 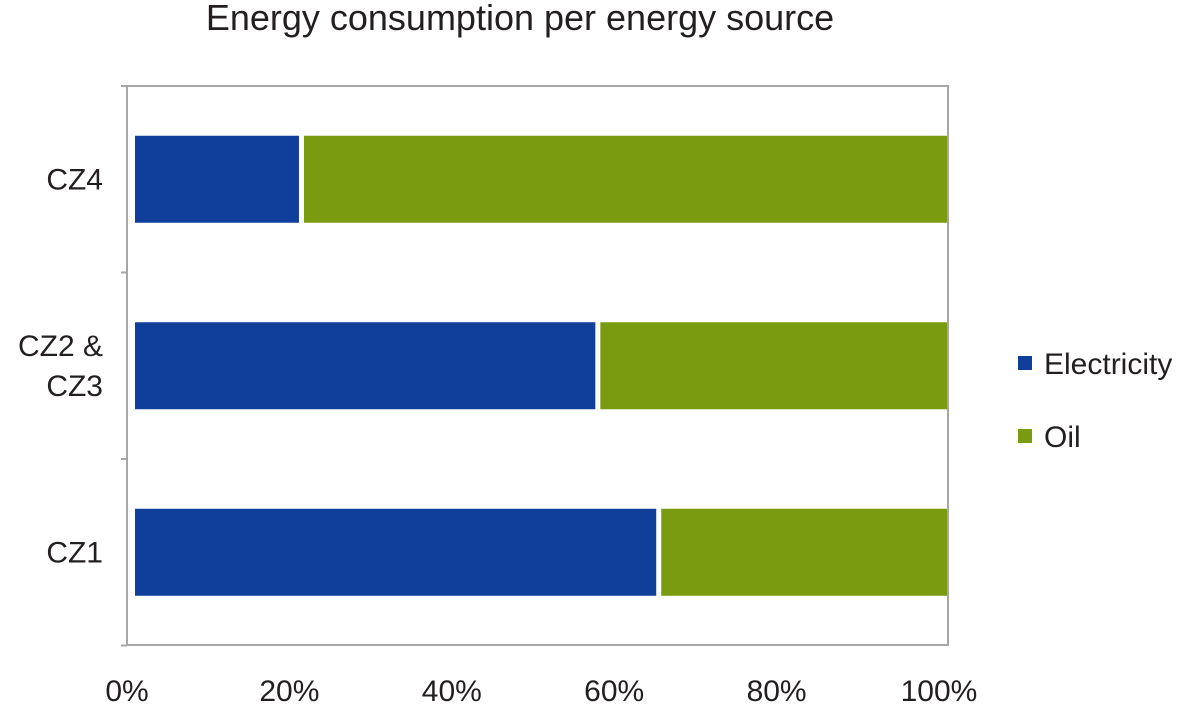 What do you see at coordinates (541, 690) in the screenshot?
I see `x-tick-labels: 0% 20% 40% 60% 80% 100%` at bounding box center [541, 690].